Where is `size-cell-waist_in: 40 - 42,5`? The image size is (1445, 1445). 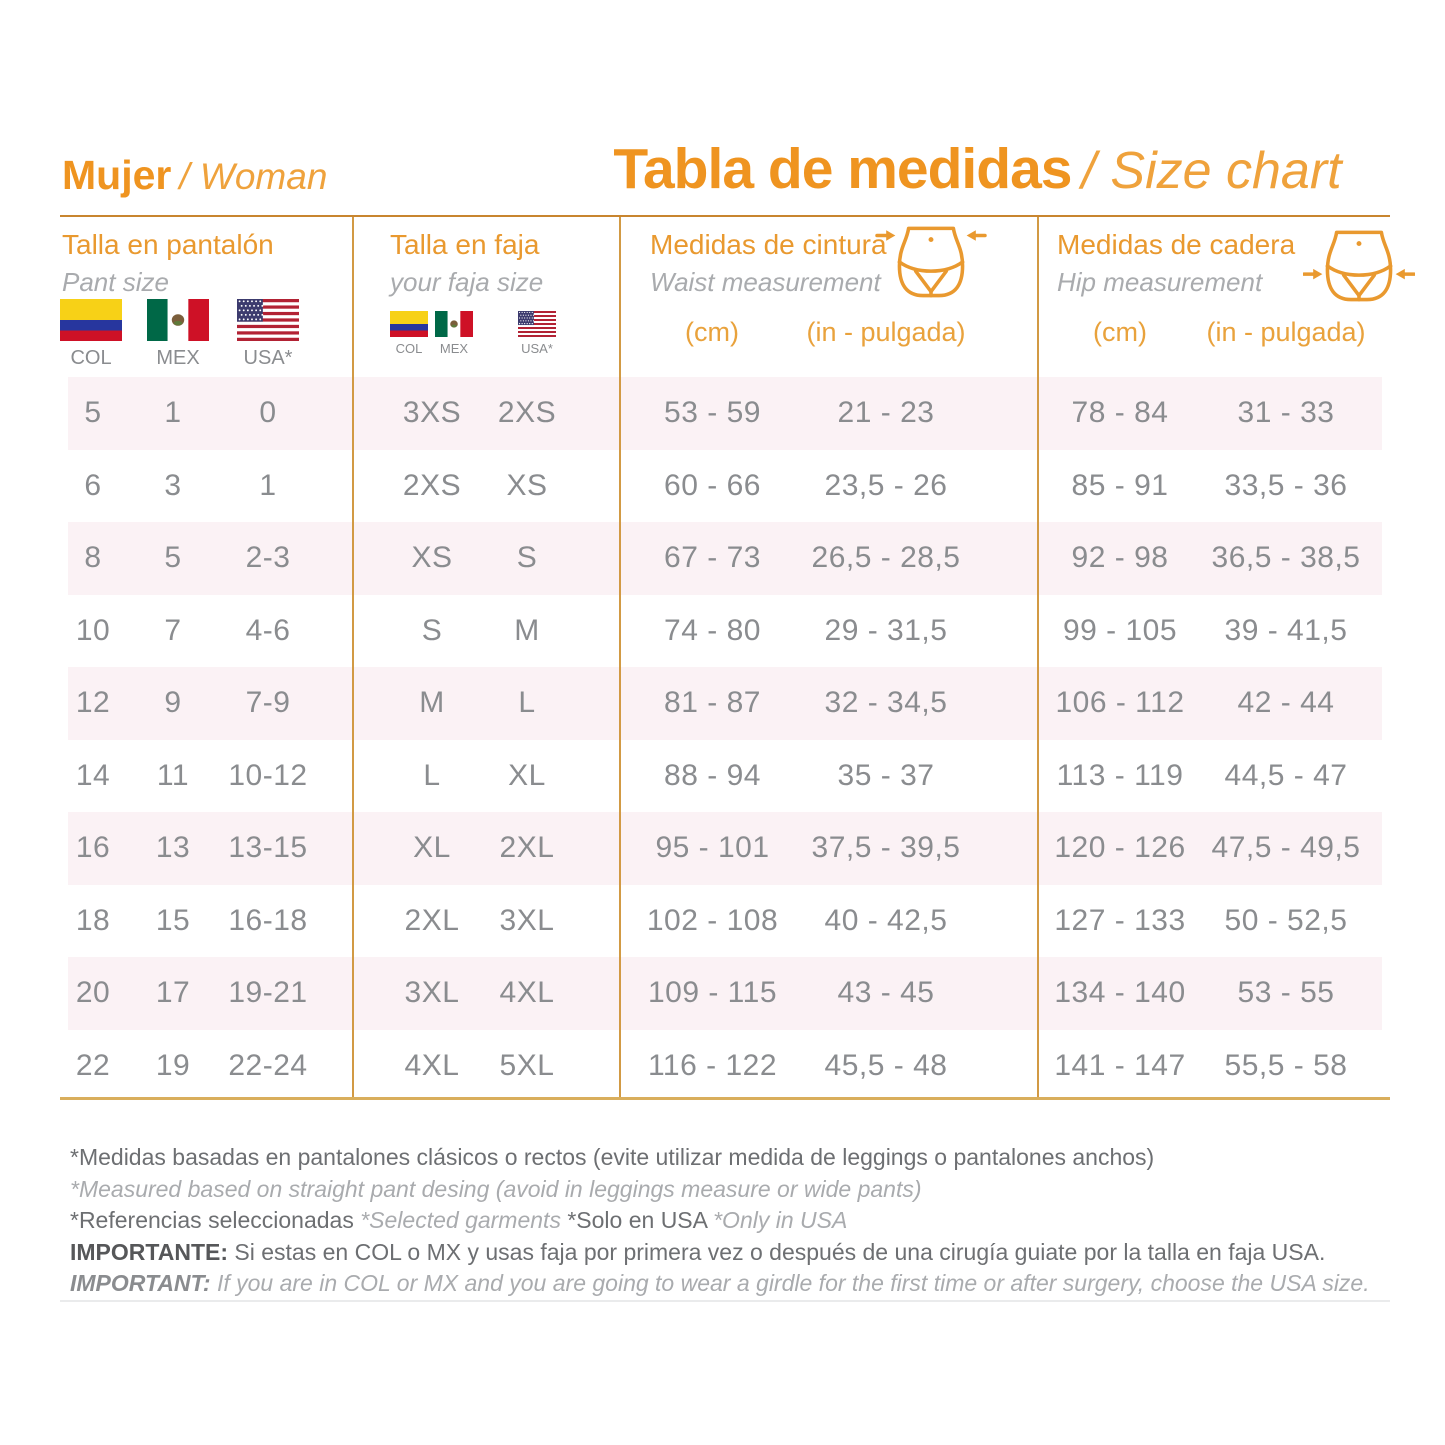
size-cell-waist_in: 40 - 42,5 is located at coordinates (886, 920).